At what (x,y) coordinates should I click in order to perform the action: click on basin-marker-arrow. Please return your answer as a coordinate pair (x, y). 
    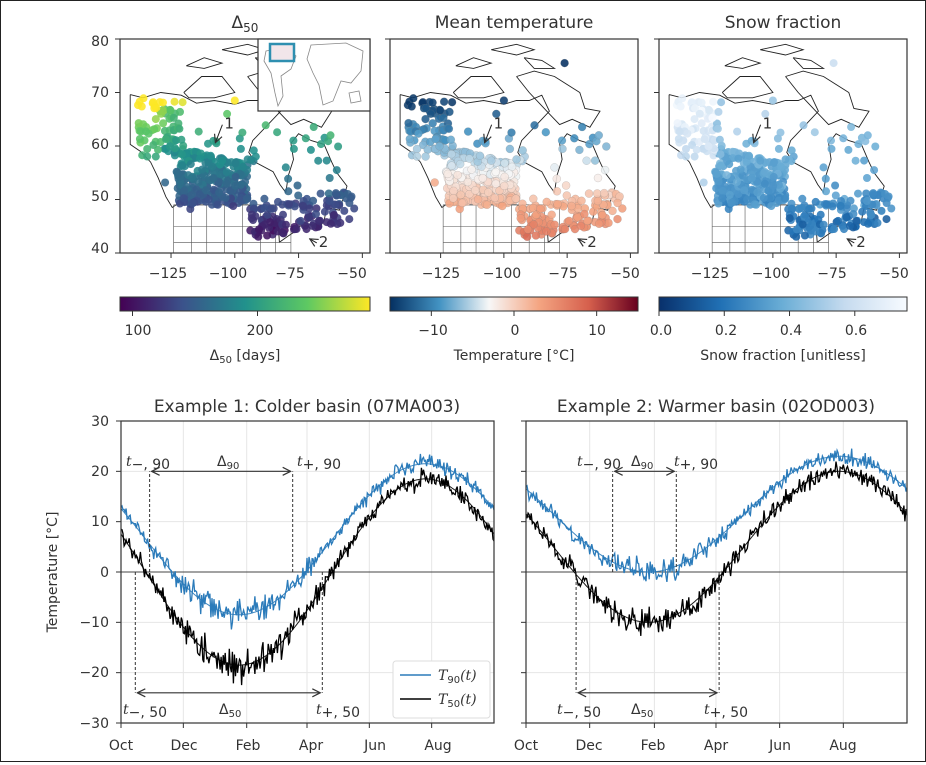
    Looking at the image, I should click on (850, 241).